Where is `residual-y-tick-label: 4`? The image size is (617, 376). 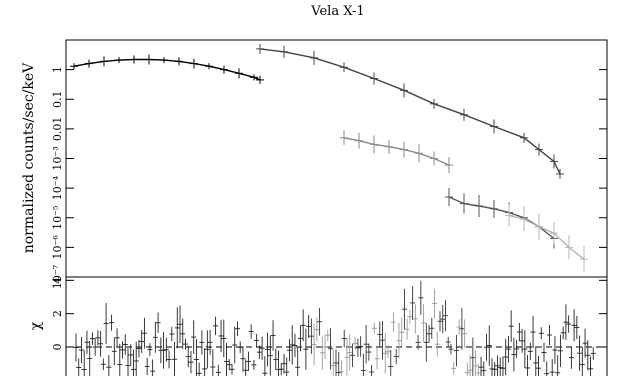
residual-y-tick-label: 4 is located at coordinates (57, 280).